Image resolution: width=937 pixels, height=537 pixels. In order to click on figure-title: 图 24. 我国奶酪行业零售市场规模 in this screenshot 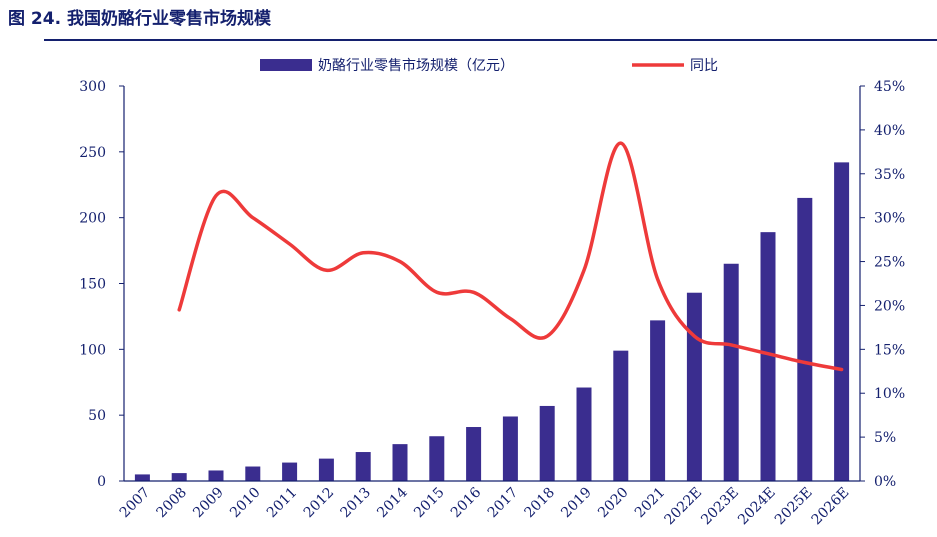, I will do `click(139, 19)`.